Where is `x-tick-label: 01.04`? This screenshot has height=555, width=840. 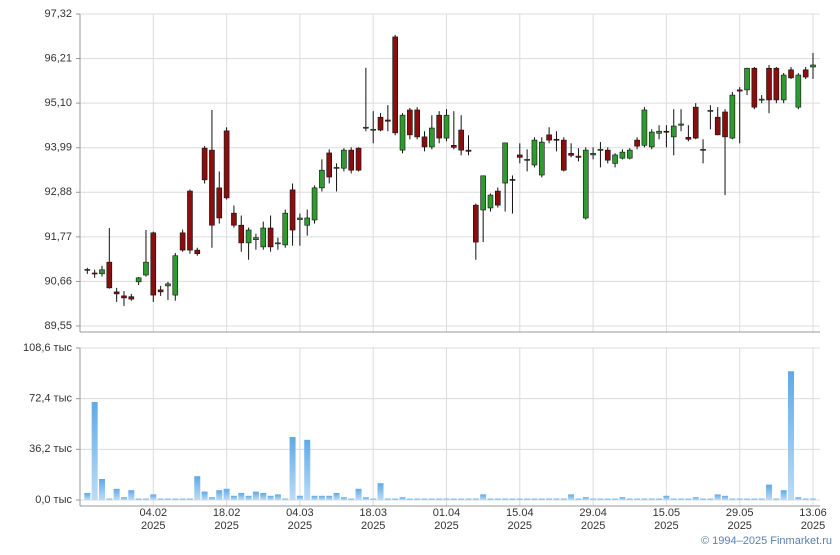
x-tick-label: 01.04 is located at coordinates (447, 513).